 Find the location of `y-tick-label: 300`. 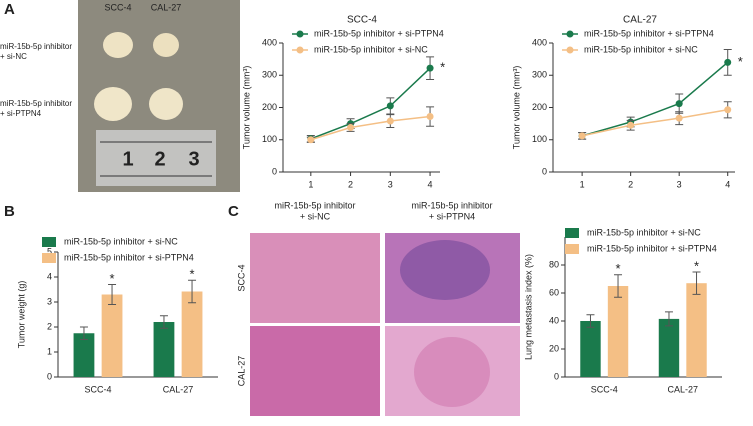

y-tick-label: 300 is located at coordinates (539, 75).